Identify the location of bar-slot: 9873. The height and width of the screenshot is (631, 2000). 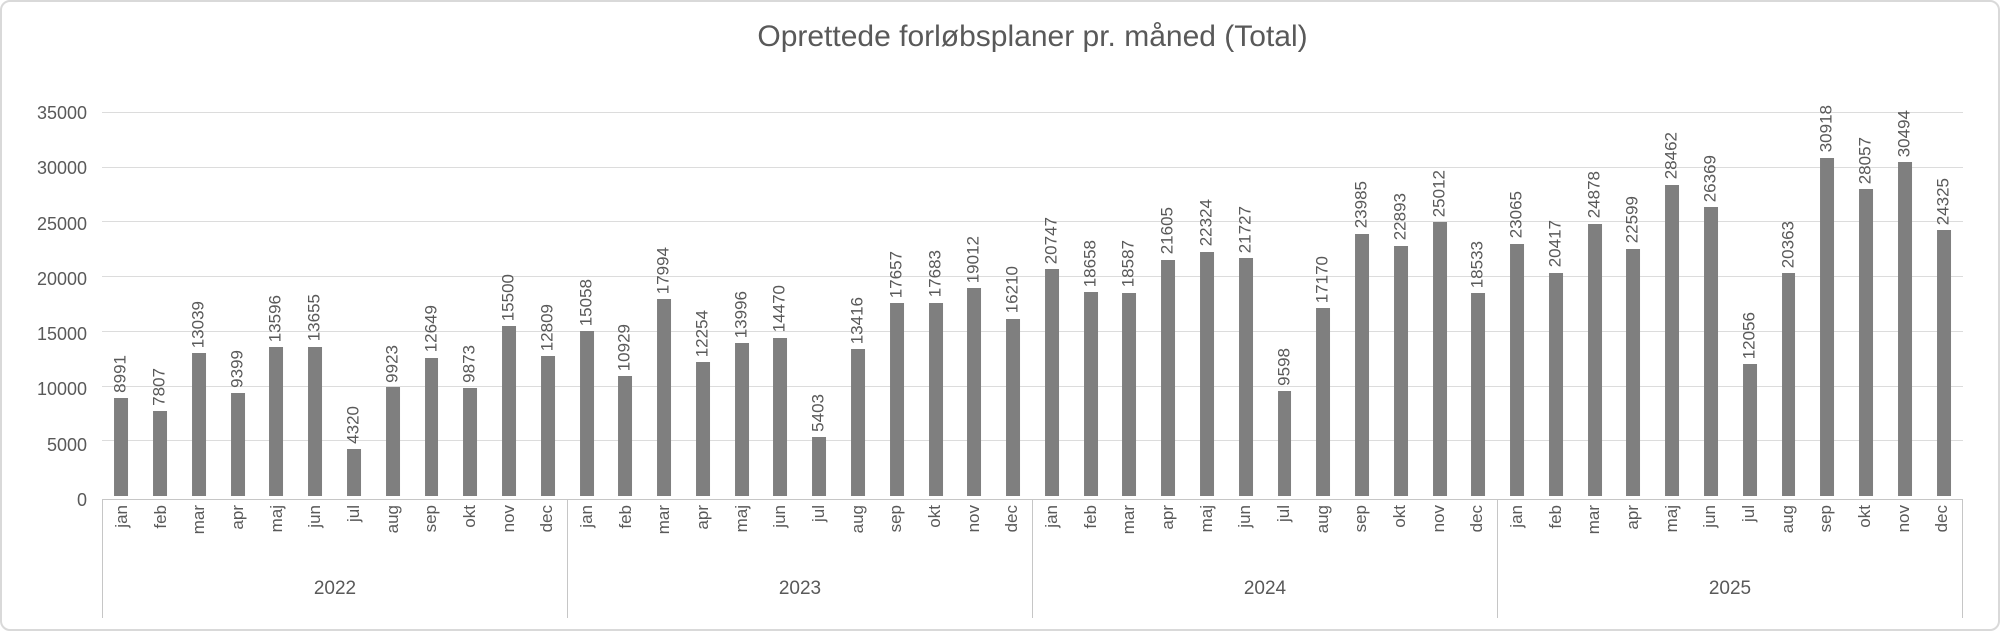
(470, 304).